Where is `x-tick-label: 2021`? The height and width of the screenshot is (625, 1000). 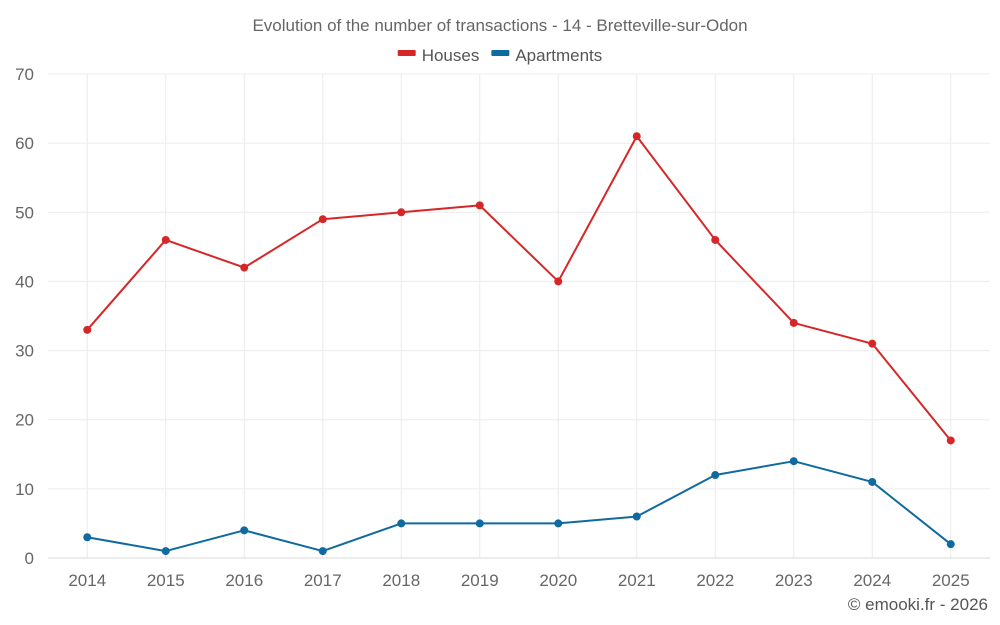
x-tick-label: 2021 is located at coordinates (637, 580).